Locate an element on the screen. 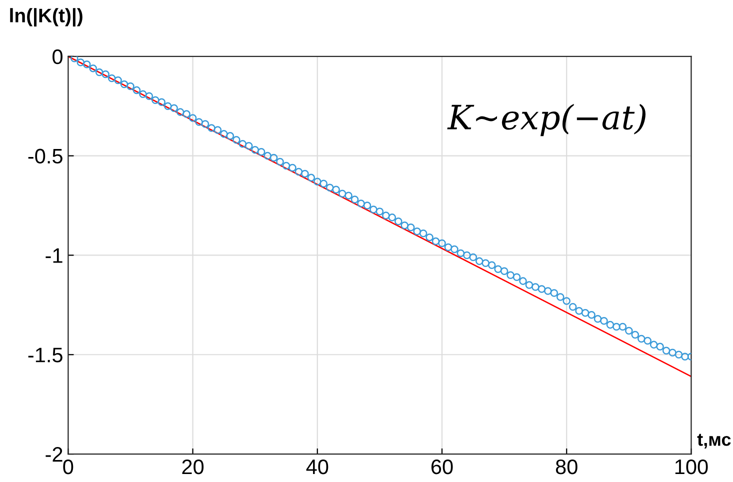 Image resolution: width=733 pixels, height=482 pixels. x-tick-label: 60 is located at coordinates (442, 466).